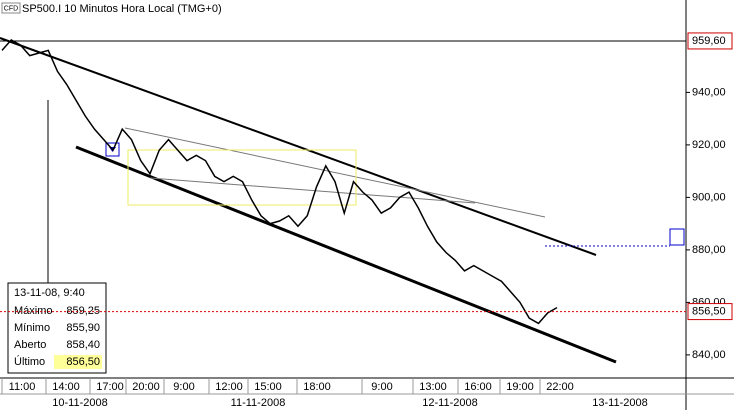  I want to click on chart-title: SP500.I 10 Minutos Hora Local (TMG+0), so click(122, 9).